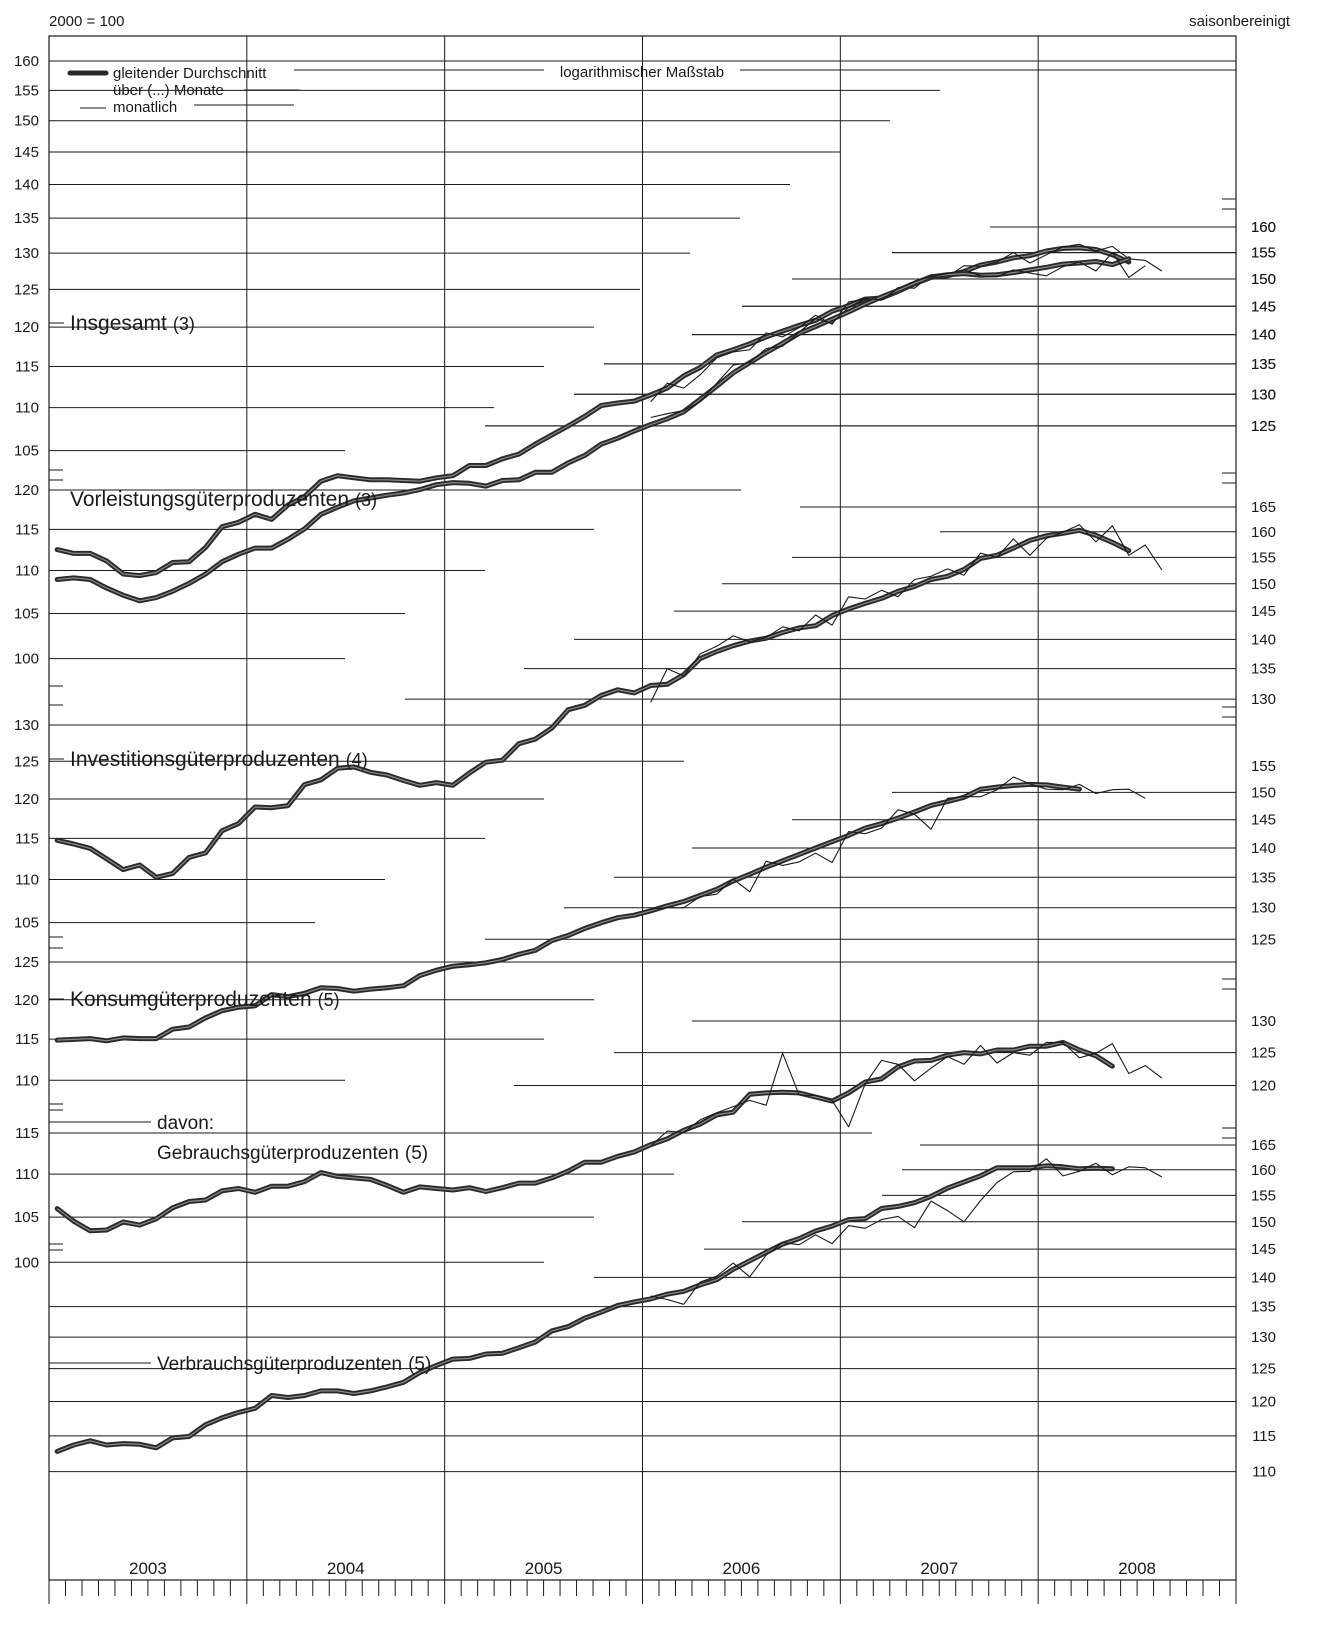  I want to click on tick-label-right: 115, so click(1264, 1436).